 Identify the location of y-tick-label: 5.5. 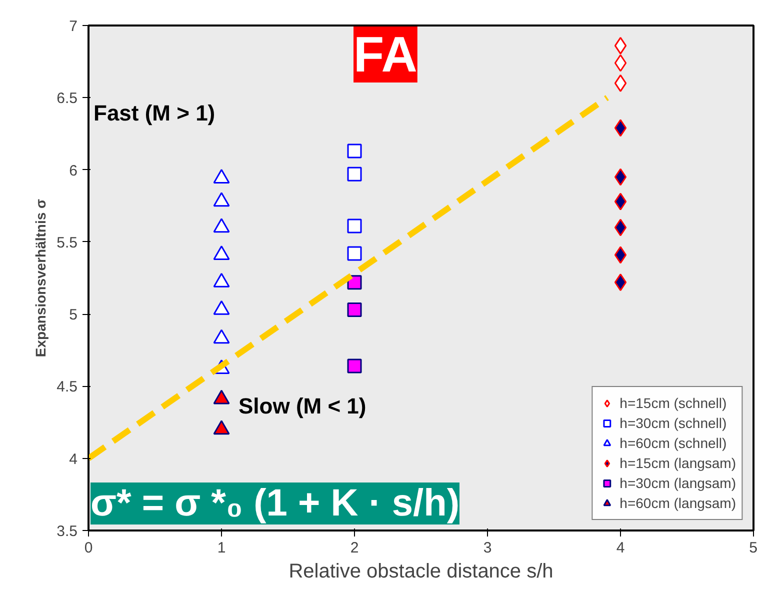
(67, 243).